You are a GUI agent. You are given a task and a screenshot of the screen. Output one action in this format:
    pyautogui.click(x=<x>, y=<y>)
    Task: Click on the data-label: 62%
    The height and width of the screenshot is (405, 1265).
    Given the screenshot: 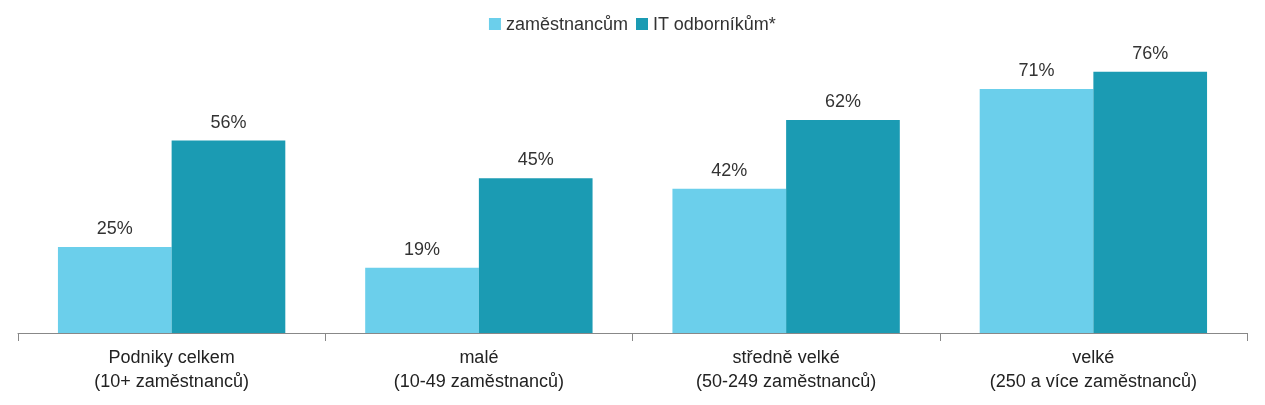 What is the action you would take?
    pyautogui.click(x=842, y=100)
    